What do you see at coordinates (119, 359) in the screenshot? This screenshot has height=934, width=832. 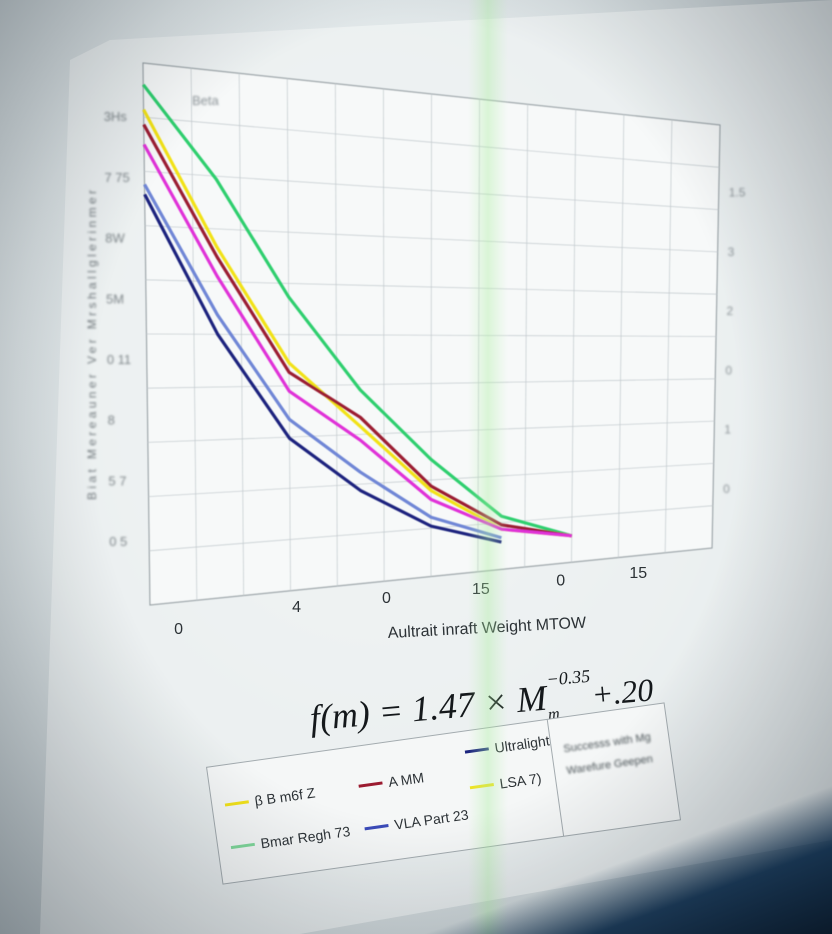 I see `y-tick-label: 0 11` at bounding box center [119, 359].